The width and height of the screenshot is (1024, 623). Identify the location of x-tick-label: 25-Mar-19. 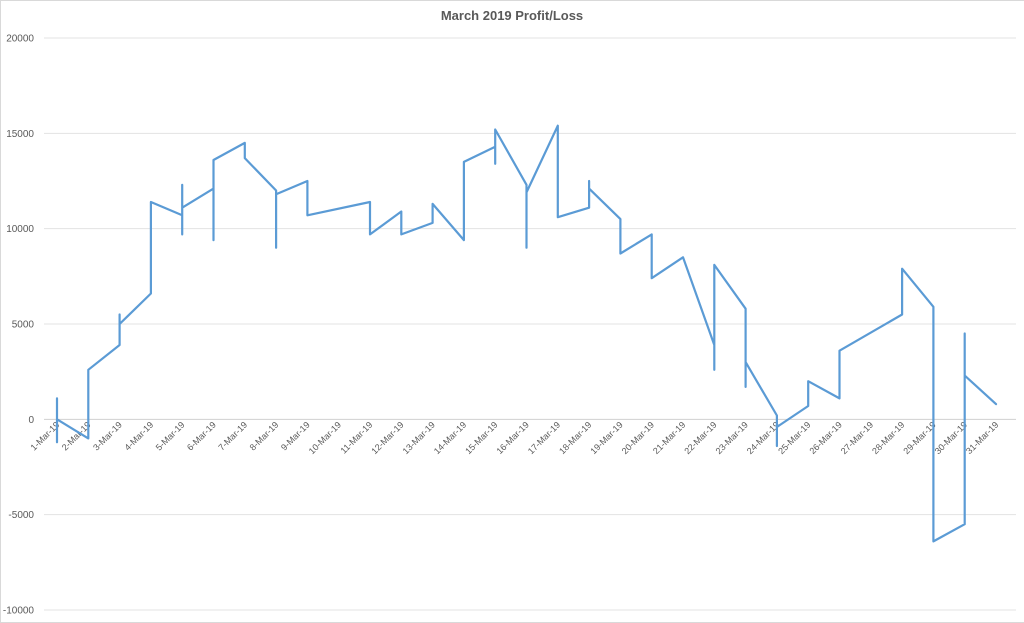
(794, 438).